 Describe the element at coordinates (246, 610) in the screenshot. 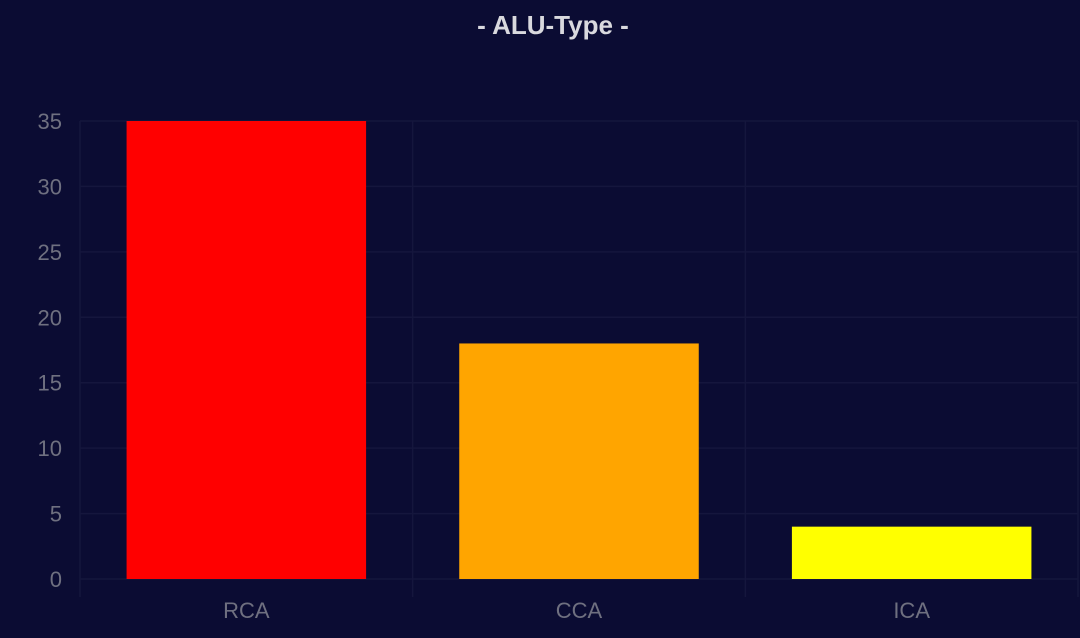

I see `x-tick-label: RCA` at that location.